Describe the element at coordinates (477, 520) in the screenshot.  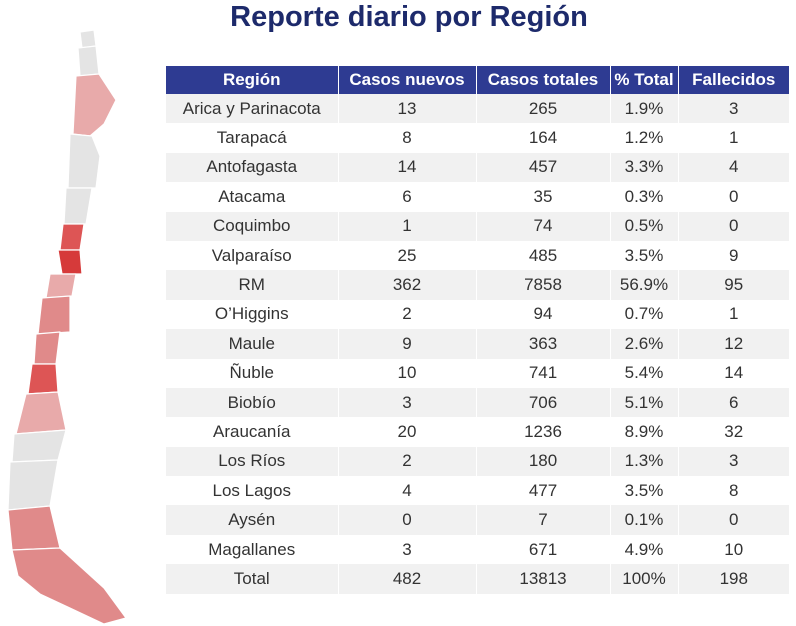
I see `table-row: Aysén 0 7 0.1% 0` at that location.